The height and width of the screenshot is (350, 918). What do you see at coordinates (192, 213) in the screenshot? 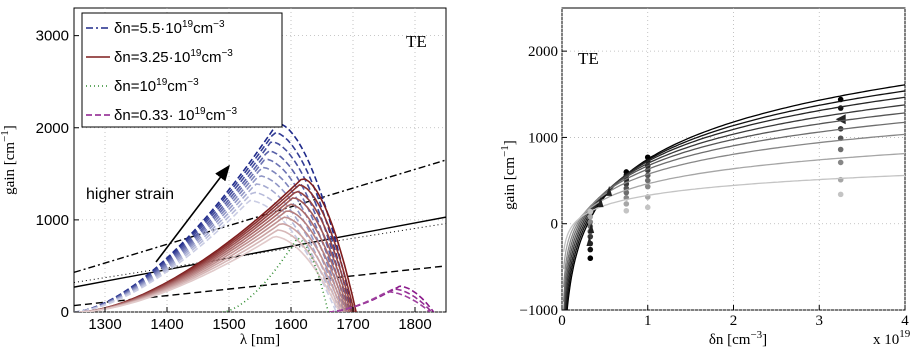
I see `strain-arrow` at bounding box center [192, 213].